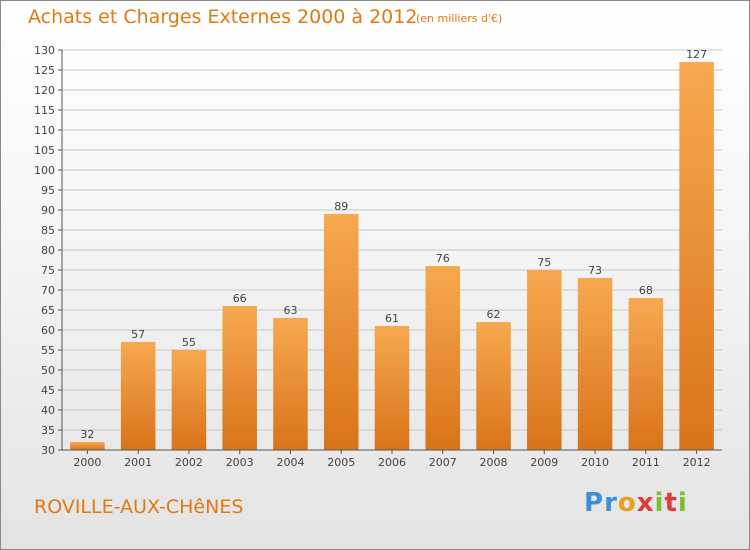  Describe the element at coordinates (48, 450) in the screenshot. I see `y-tick-label: 30` at that location.